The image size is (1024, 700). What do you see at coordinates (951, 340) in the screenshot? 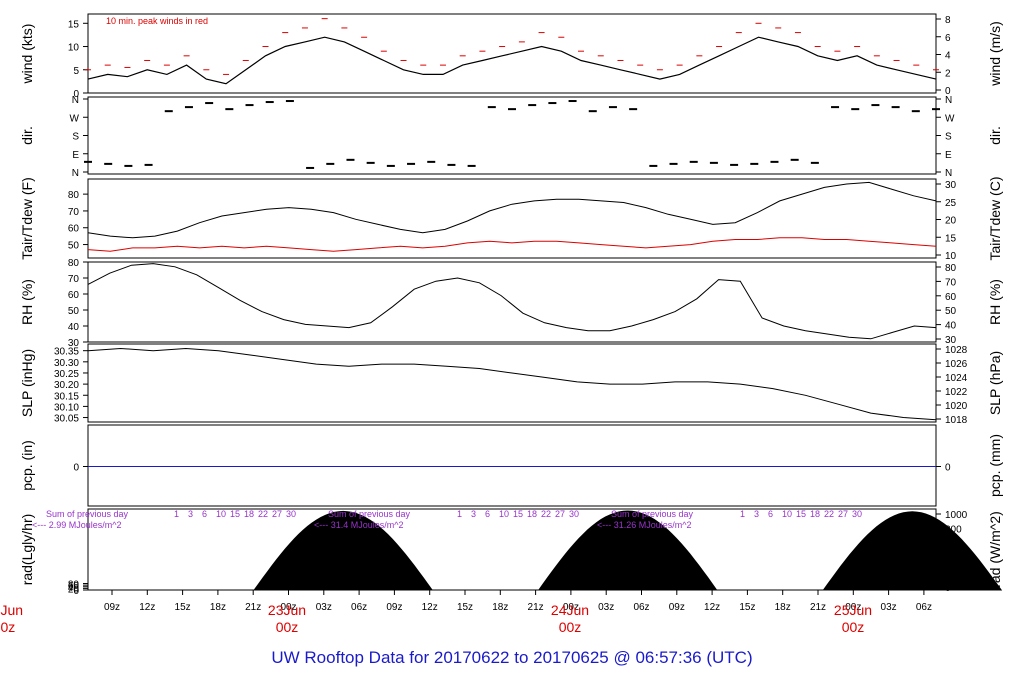
I see `y-tick-right-label-rh: 30` at bounding box center [951, 340].